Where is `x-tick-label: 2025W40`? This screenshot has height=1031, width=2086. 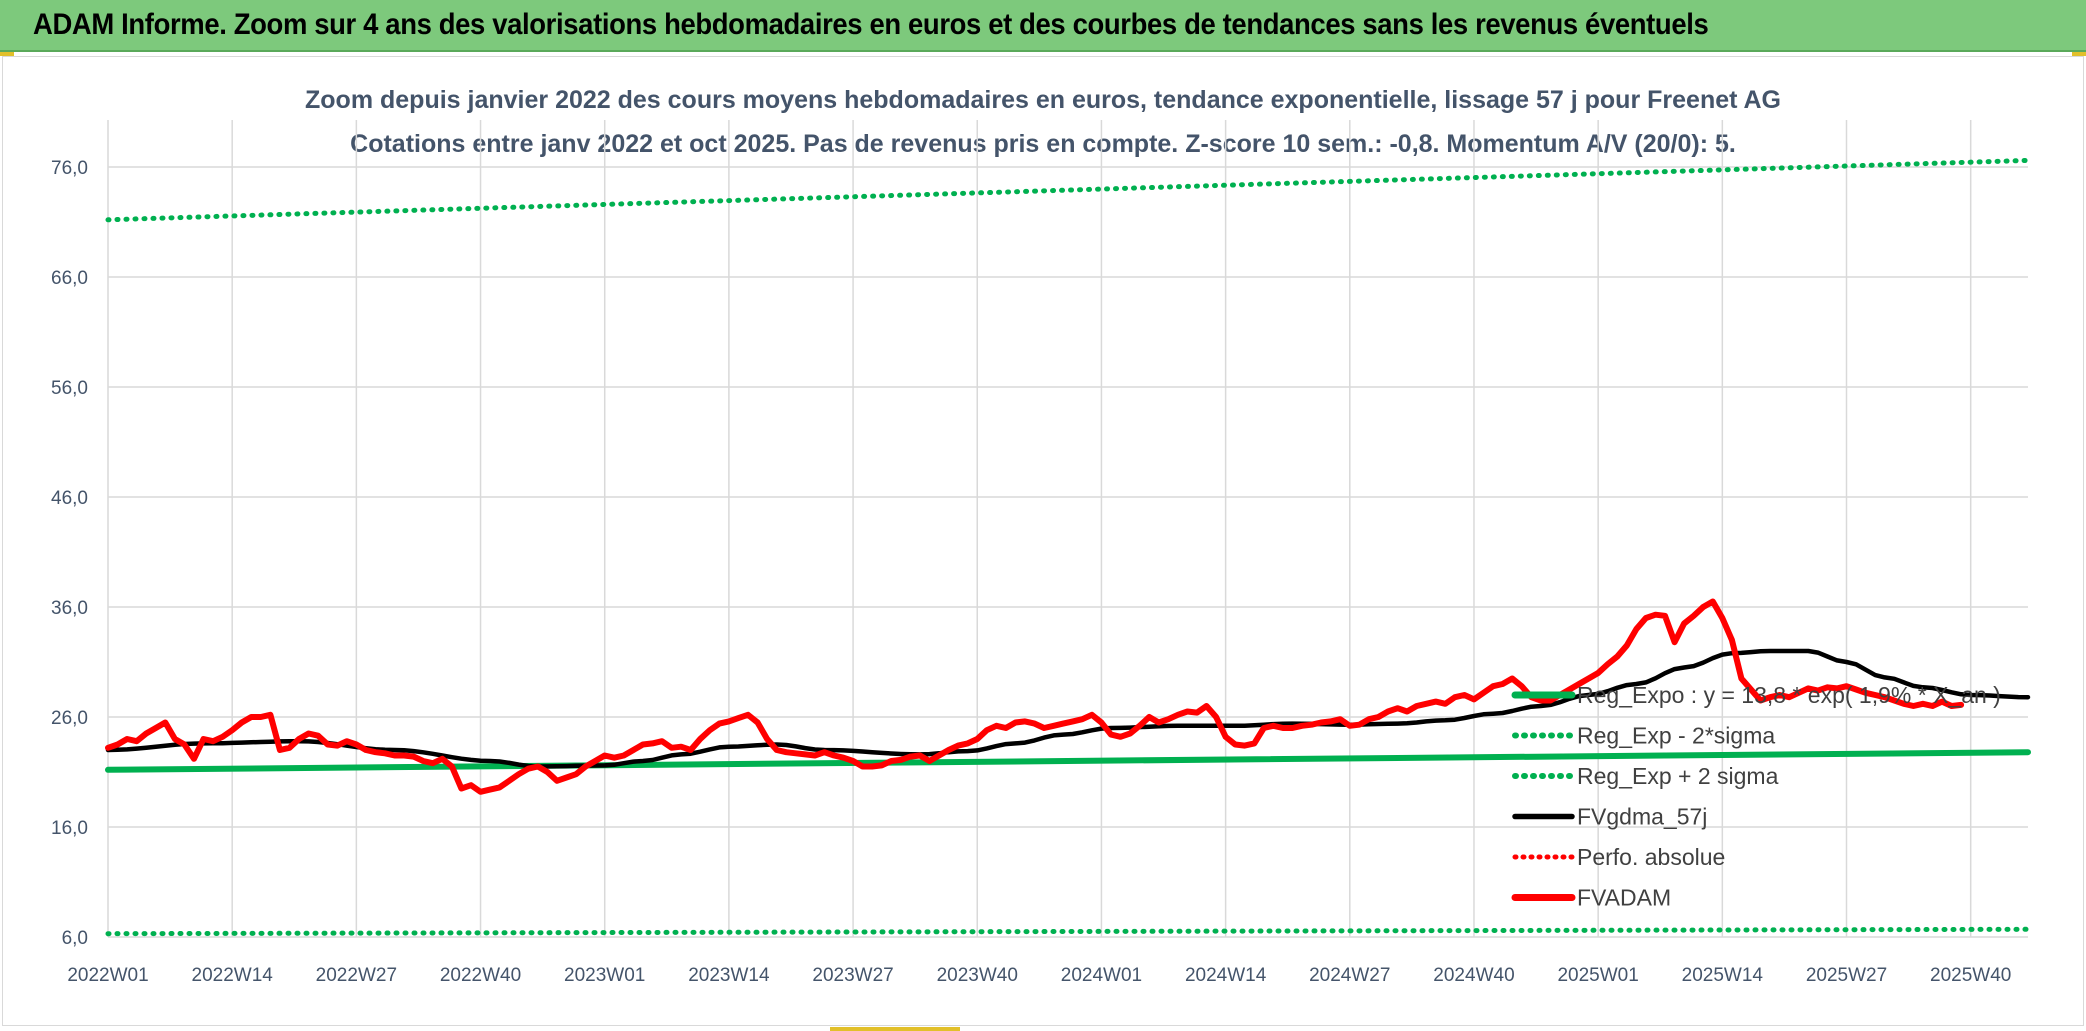
x-tick-label: 2025W40 is located at coordinates (1970, 975).